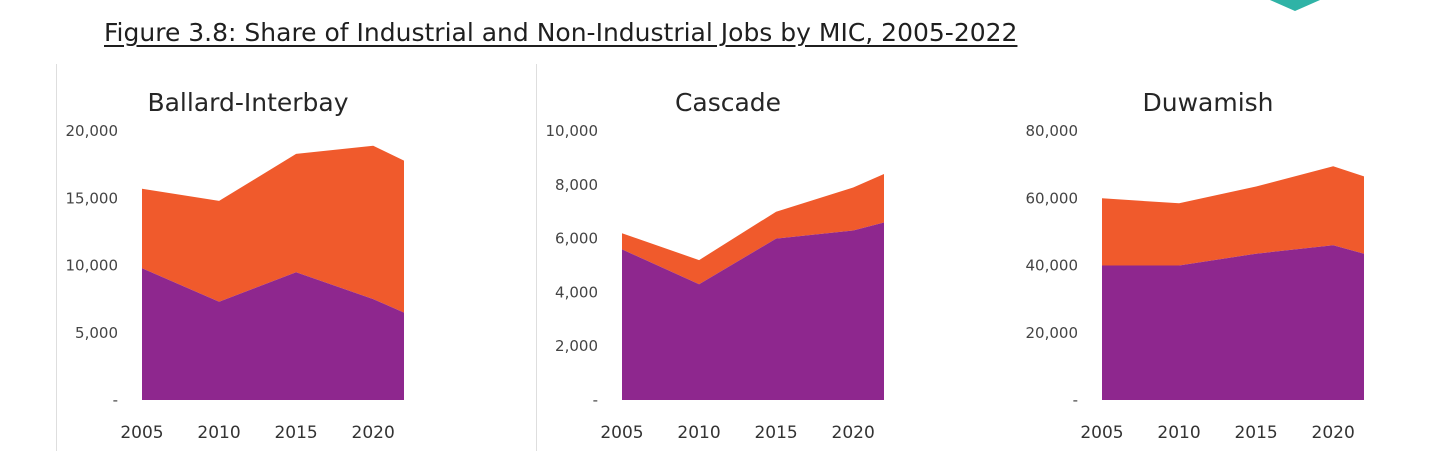 This screenshot has height=451, width=1456. Describe the element at coordinates (576, 346) in the screenshot. I see `y-tick-label: 2,000` at that location.